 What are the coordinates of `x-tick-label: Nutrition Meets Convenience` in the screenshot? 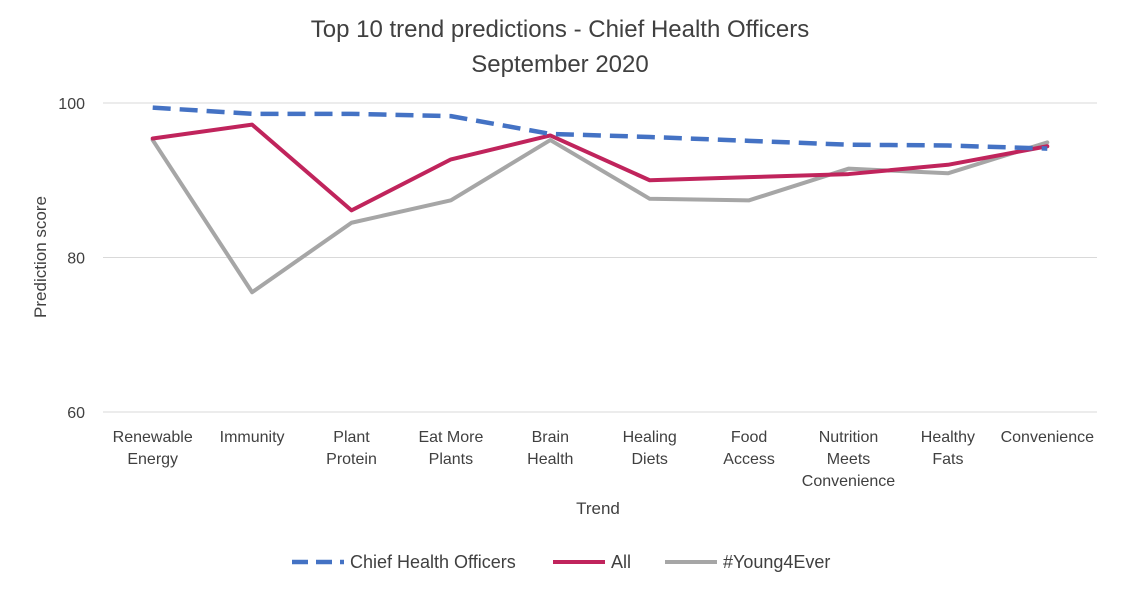 It's located at (849, 459).